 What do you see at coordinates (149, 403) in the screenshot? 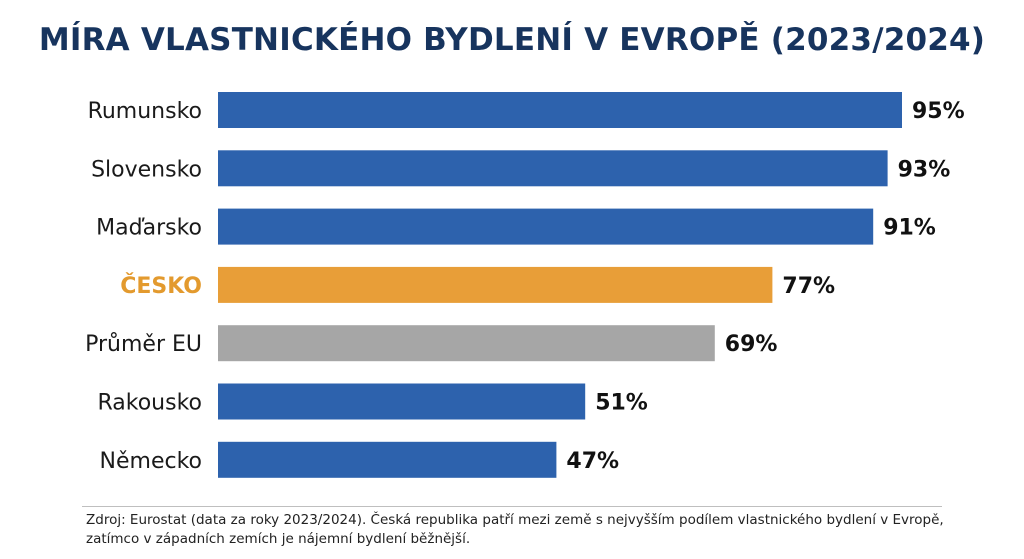
I see `category-label-5: Rakousko` at bounding box center [149, 403].